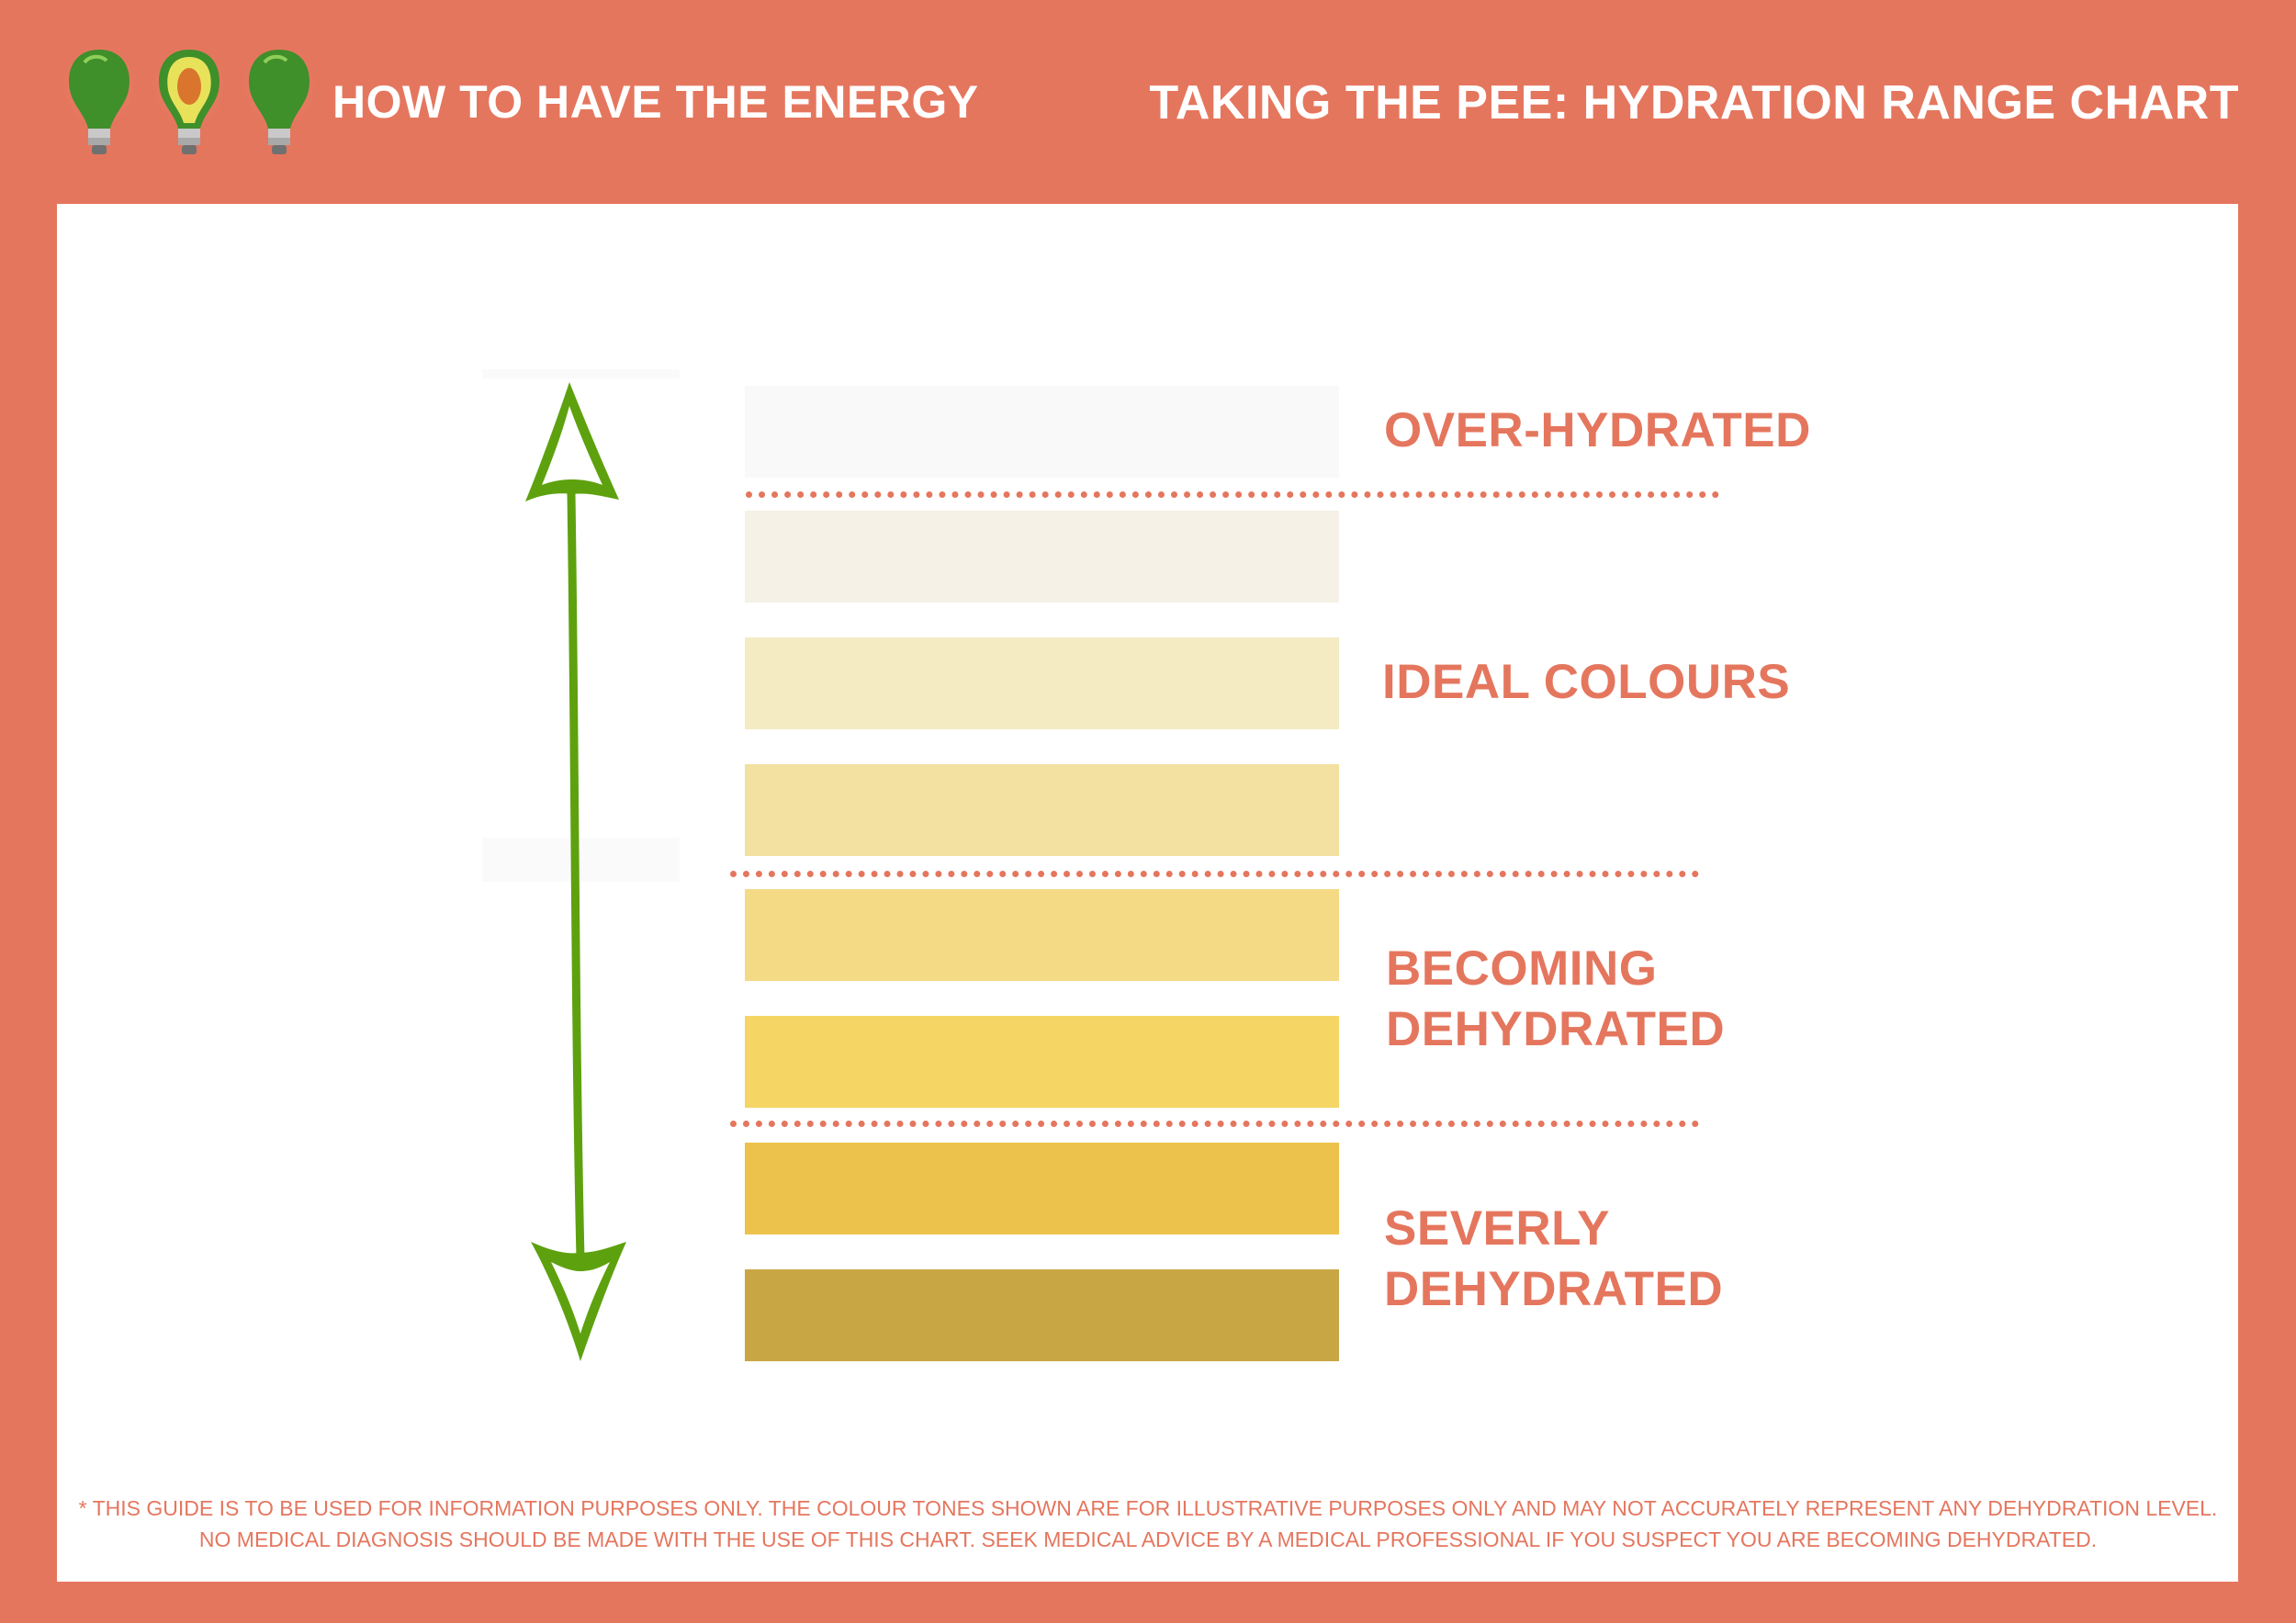 This screenshot has height=1623, width=2296. I want to click on zone-label-severly-dehydrated: SEVERLY DEHYDRATED, so click(1554, 1259).